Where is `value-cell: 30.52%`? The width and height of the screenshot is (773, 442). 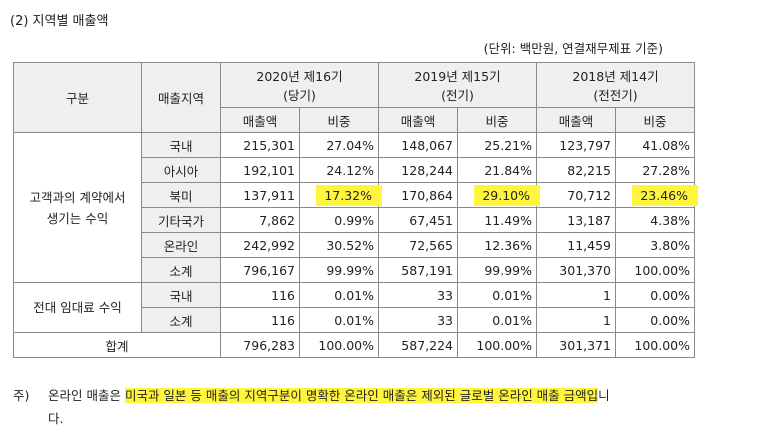
value-cell: 30.52% is located at coordinates (339, 245).